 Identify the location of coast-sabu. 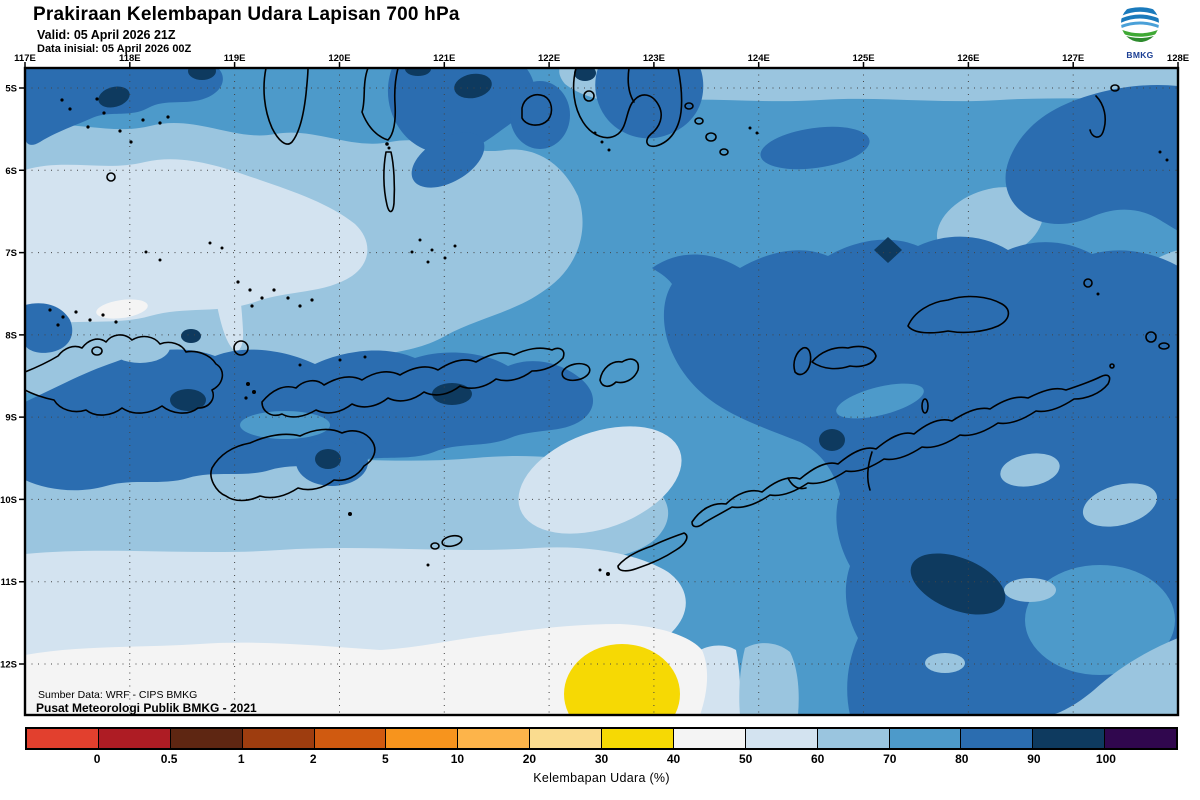
(452, 541).